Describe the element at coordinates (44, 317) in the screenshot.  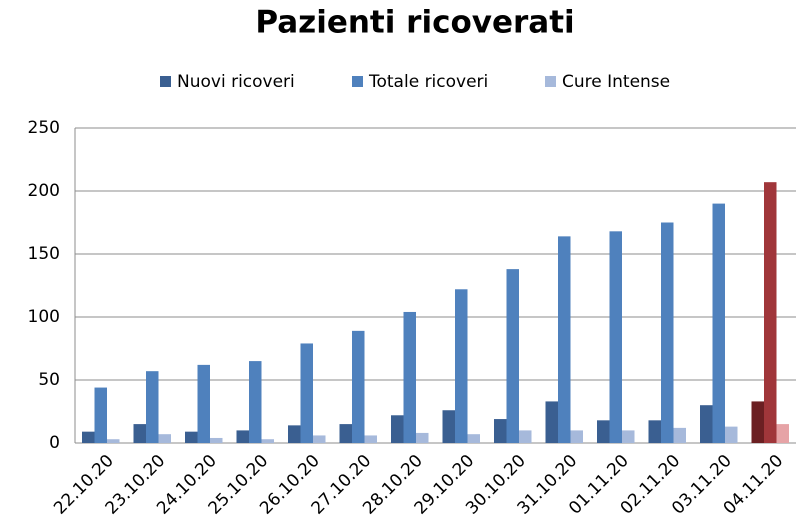
I see `y-tick-label: 100` at that location.